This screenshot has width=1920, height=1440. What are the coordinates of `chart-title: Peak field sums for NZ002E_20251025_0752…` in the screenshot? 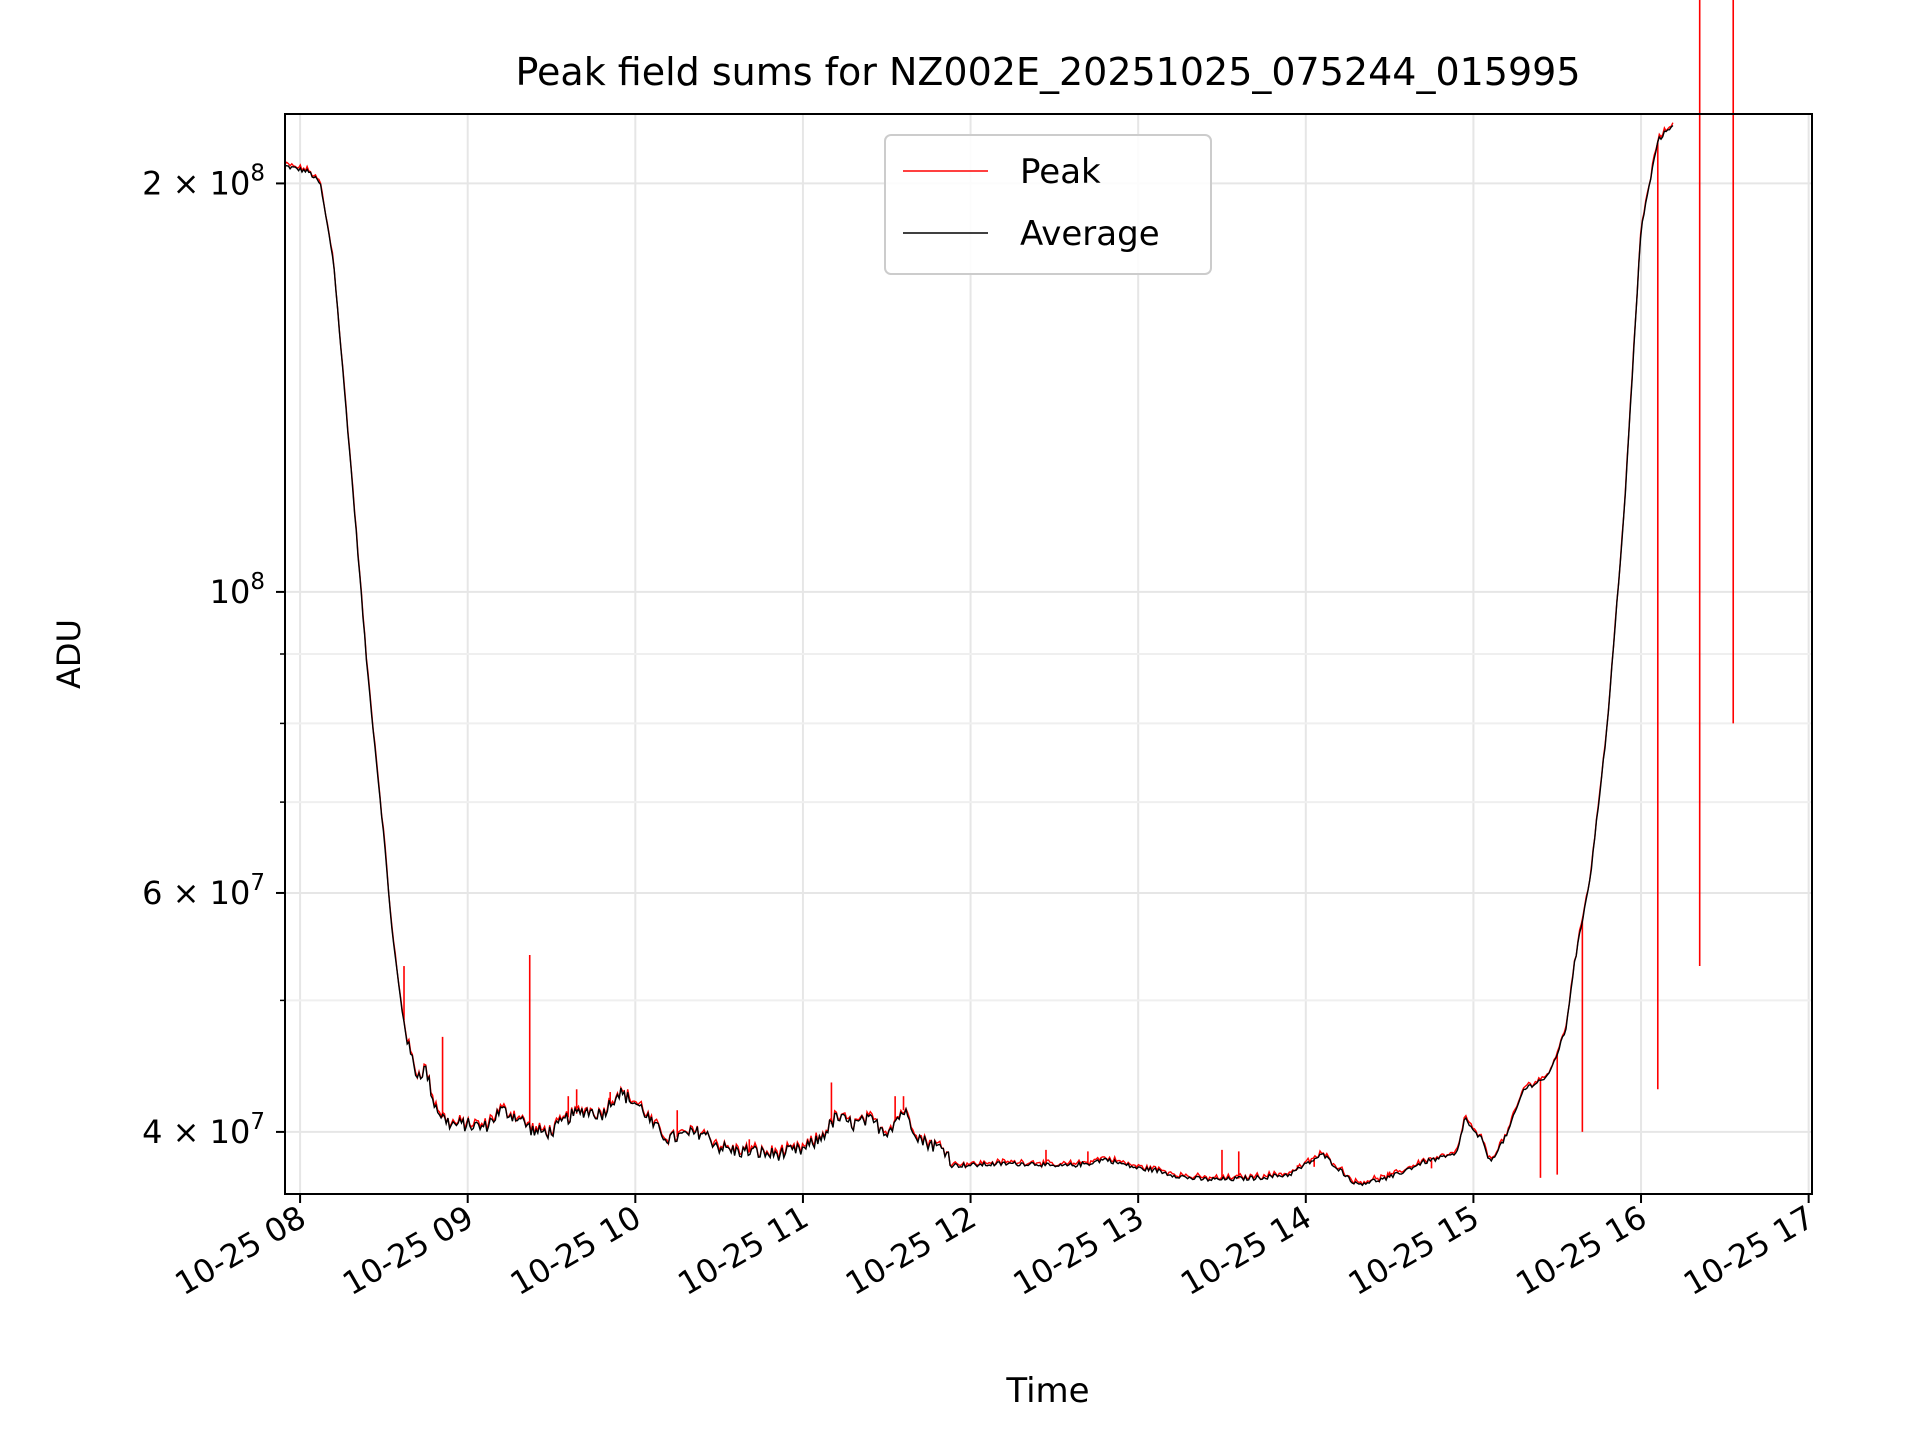 It's located at (1047, 72).